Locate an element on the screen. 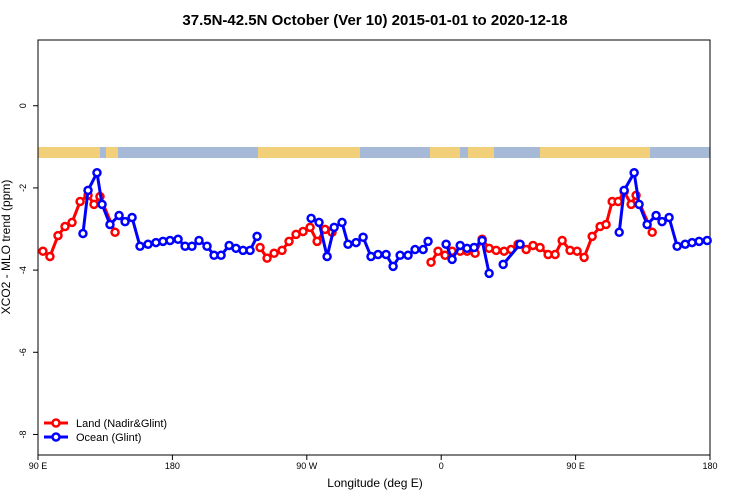 This screenshot has width=750, height=500. y-tick-label: -8 is located at coordinates (23, 434).